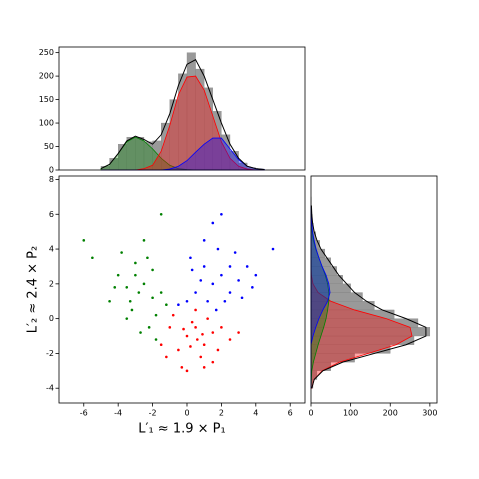 The image size is (479, 479). Describe the element at coordinates (51, 249) in the screenshot. I see `y-tick-label: 4` at that location.